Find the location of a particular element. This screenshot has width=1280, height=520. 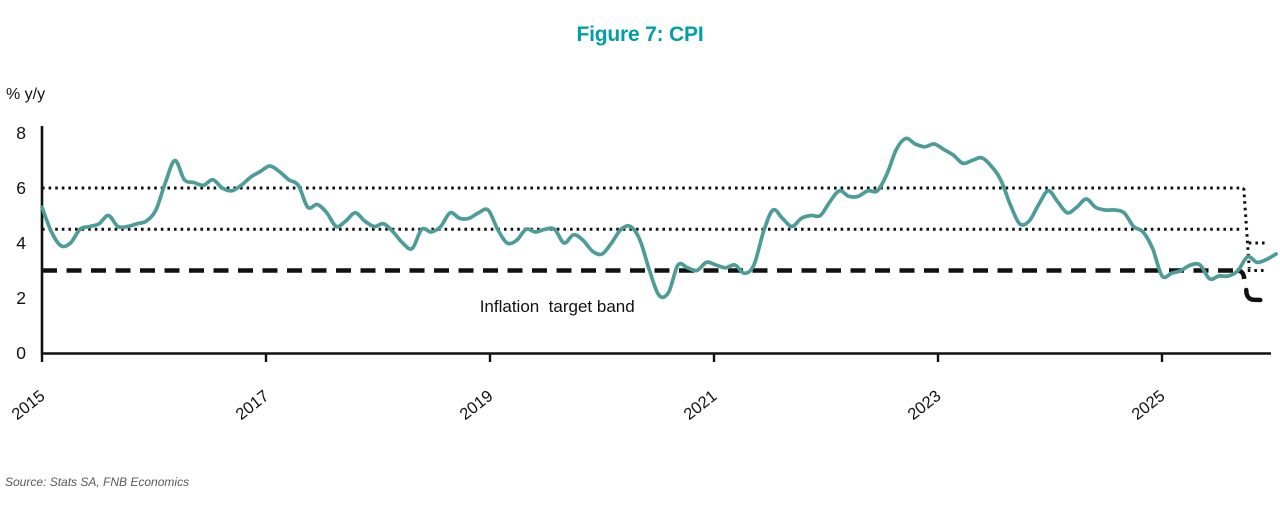

source-note: Source: Stats SA, FNB Economics is located at coordinates (97, 482).